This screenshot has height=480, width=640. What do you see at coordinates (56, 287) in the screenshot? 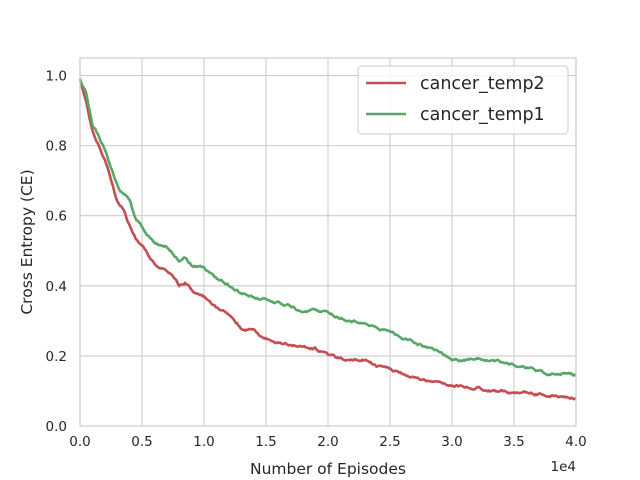
I see `y-tick-label: 0.4` at bounding box center [56, 287].